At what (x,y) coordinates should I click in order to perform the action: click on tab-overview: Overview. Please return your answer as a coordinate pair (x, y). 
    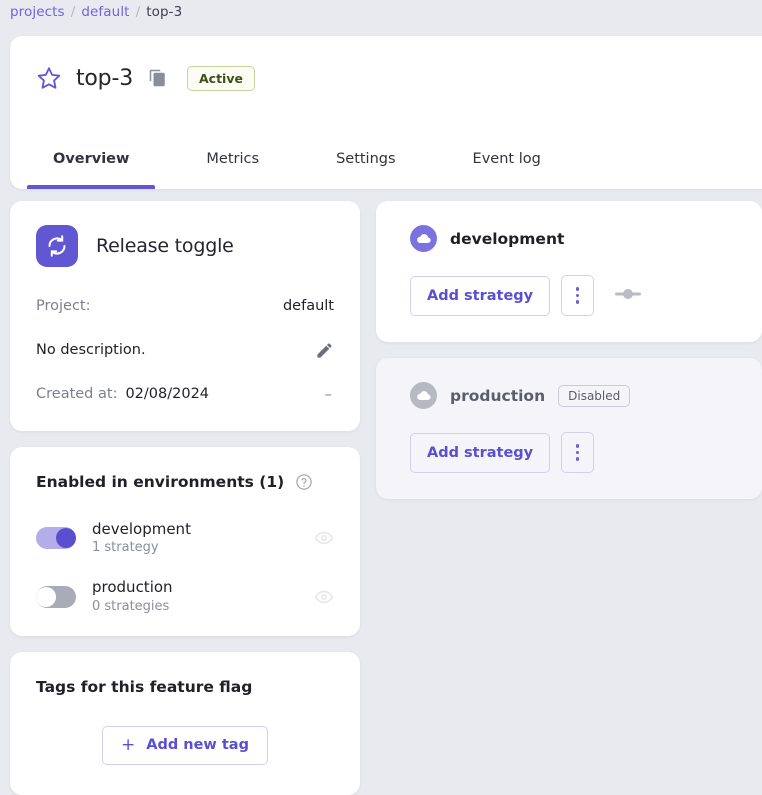
    Looking at the image, I should click on (91, 170).